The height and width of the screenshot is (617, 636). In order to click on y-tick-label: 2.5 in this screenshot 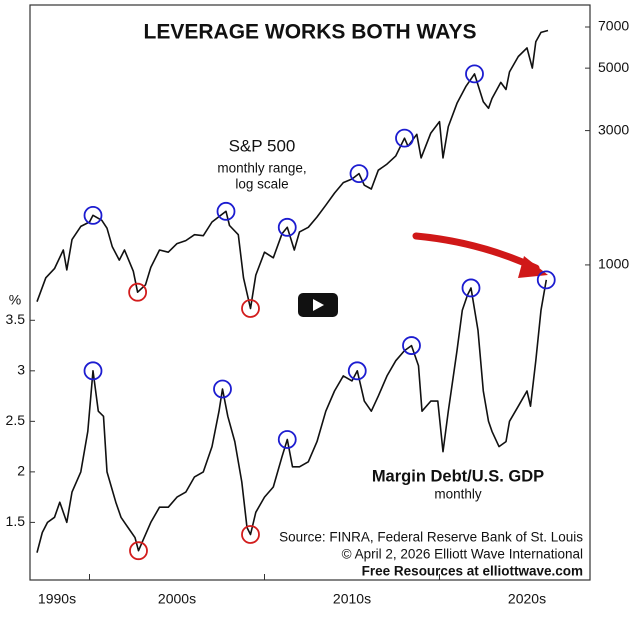, I will do `click(16, 420)`.